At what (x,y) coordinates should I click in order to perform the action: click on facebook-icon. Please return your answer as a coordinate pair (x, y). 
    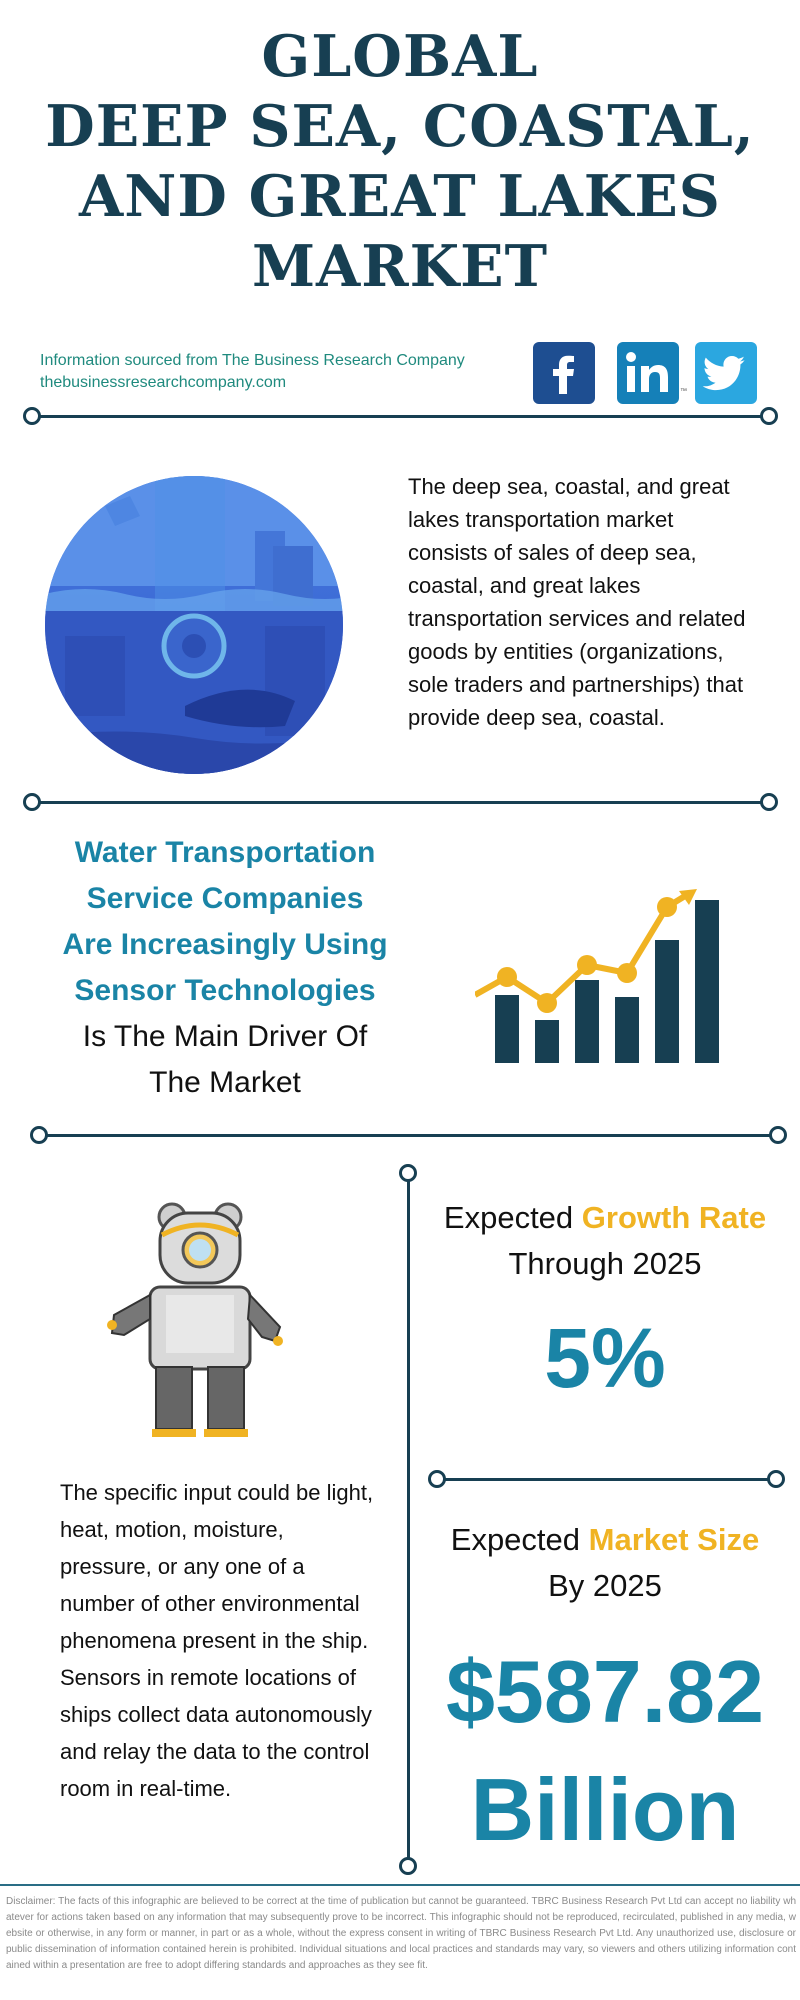
    Looking at the image, I should click on (564, 373).